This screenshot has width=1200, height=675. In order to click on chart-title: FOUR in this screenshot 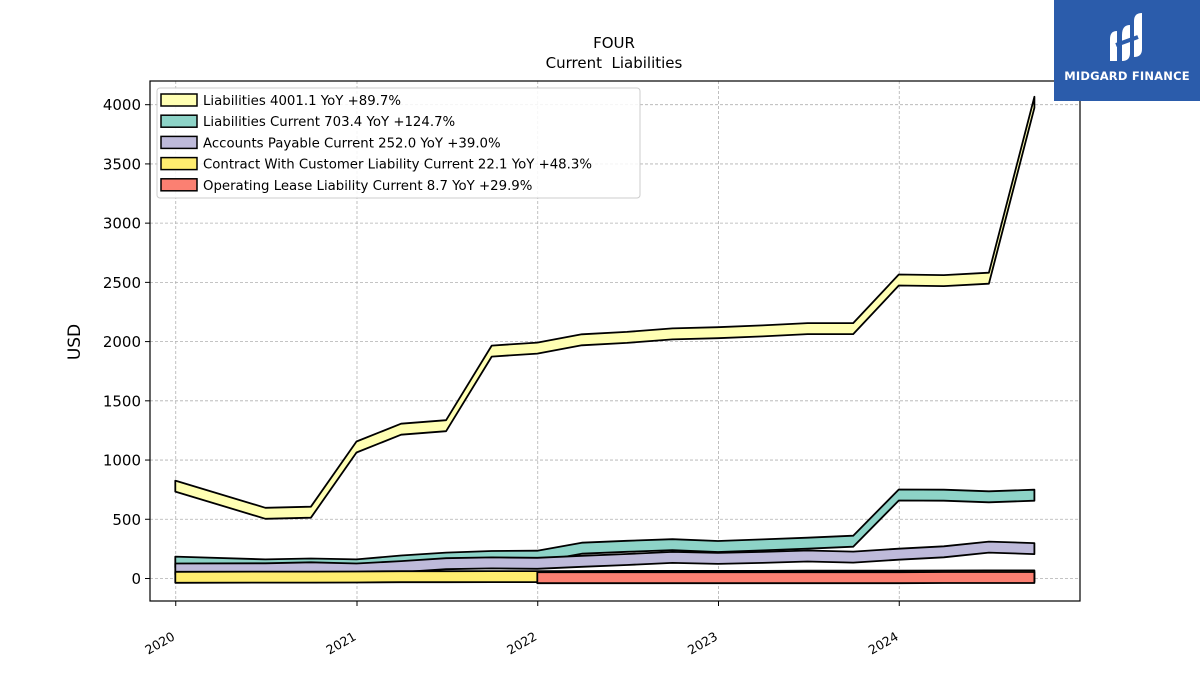, I will do `click(614, 43)`.